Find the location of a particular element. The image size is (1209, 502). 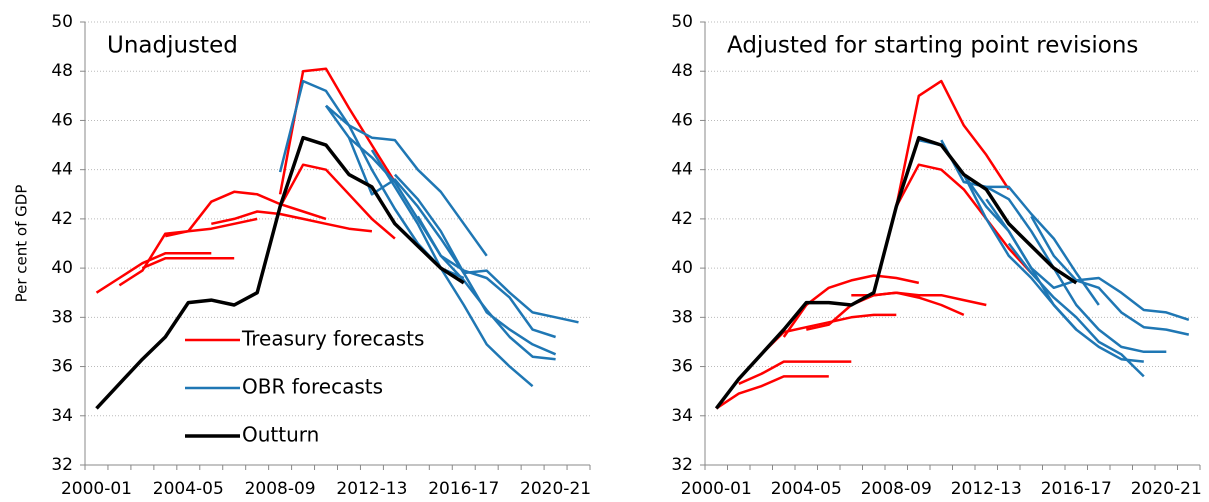

chart-title: Adjusted for starting point revisions is located at coordinates (932, 46).